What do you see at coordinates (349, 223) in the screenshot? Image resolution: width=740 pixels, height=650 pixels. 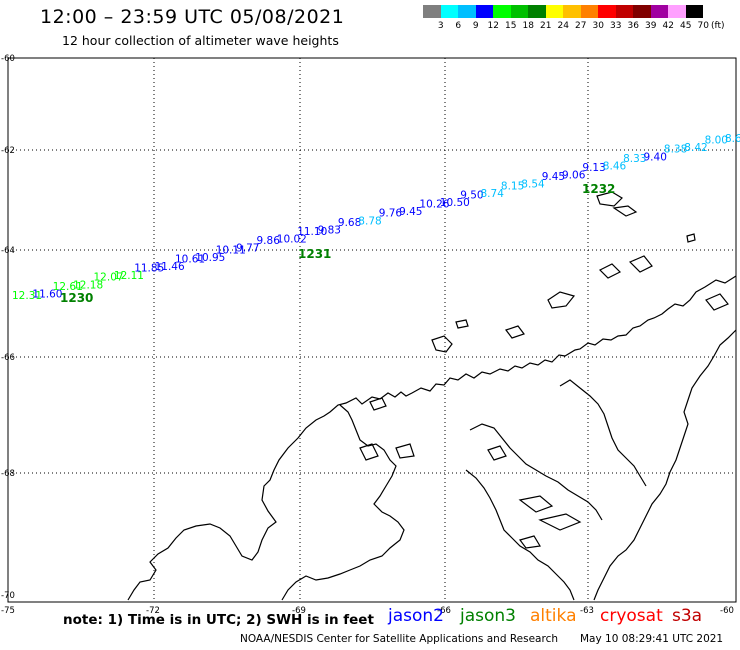 I see `wave-height-value: 9.68` at bounding box center [349, 223].